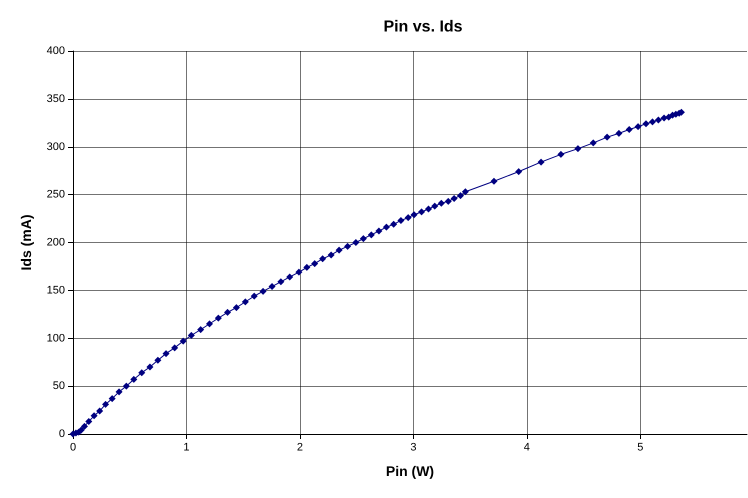  Describe the element at coordinates (55, 194) in the screenshot. I see `y-tick-label: 250` at that location.